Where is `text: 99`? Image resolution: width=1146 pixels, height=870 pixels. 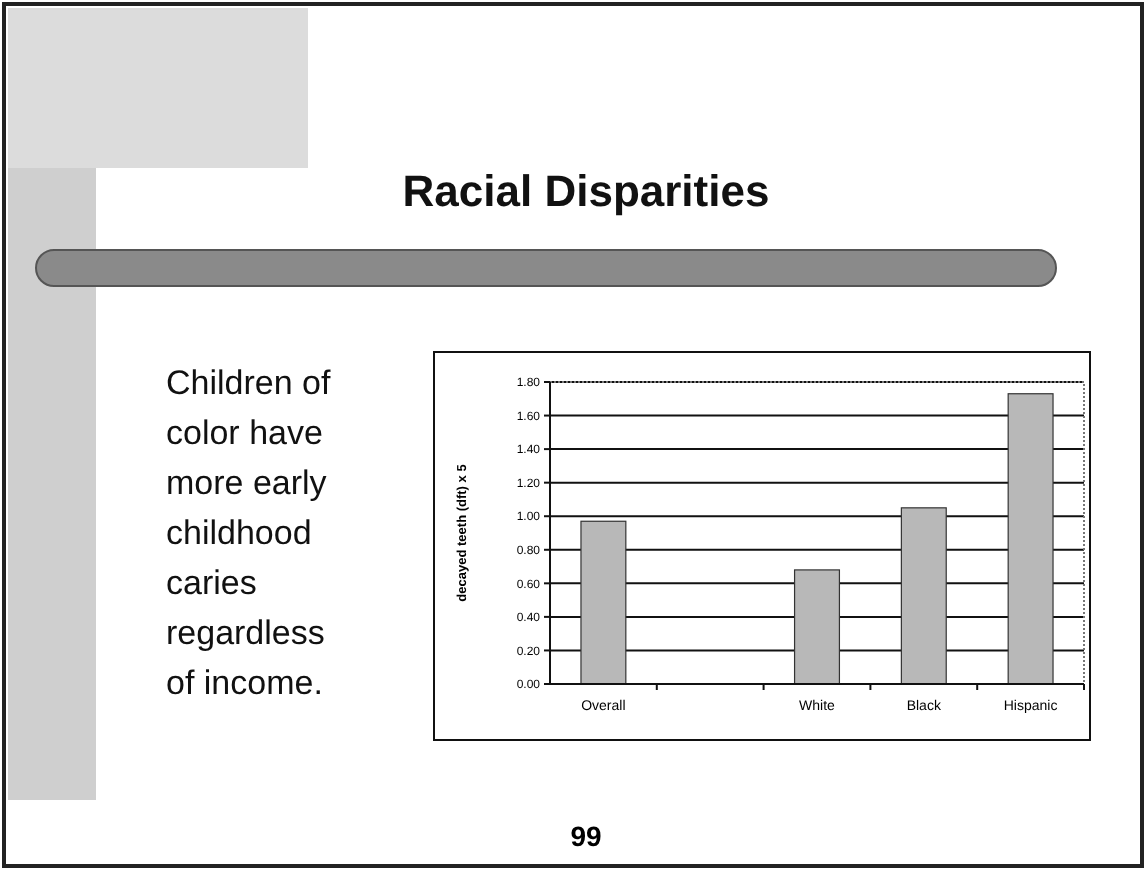
text: 99 is located at coordinates (586, 836).